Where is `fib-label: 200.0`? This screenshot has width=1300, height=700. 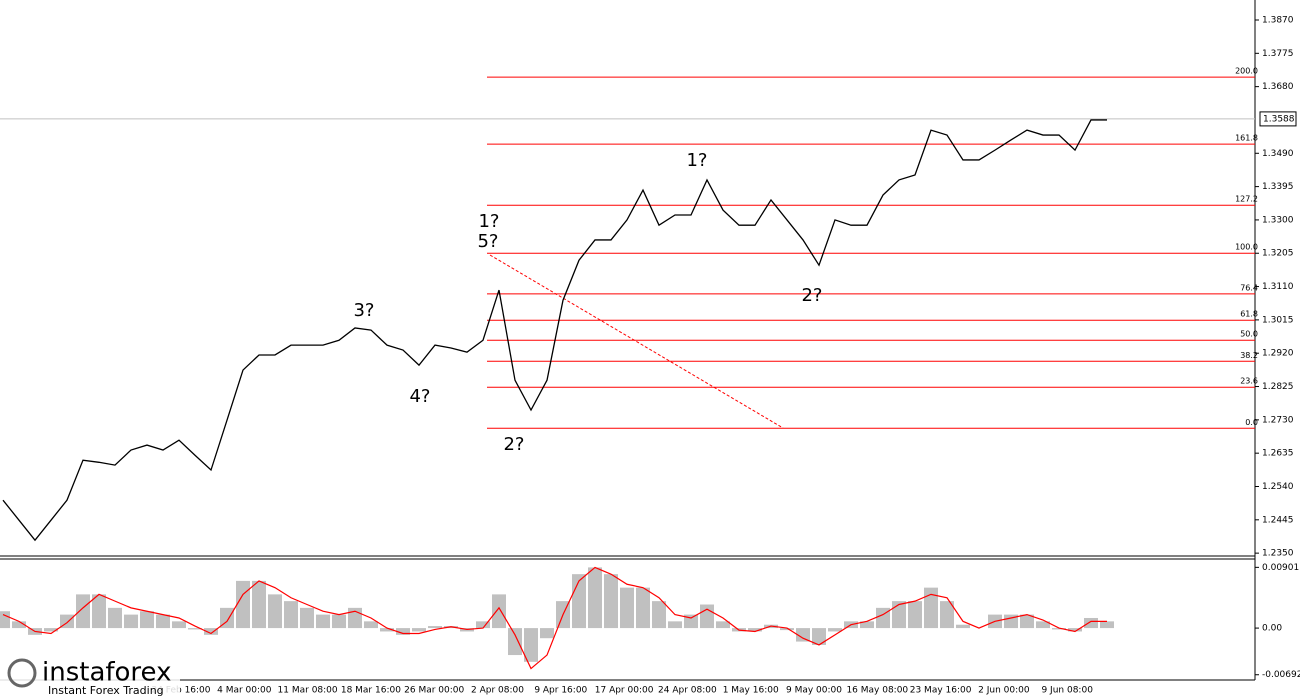 fib-label: 200.0 is located at coordinates (1246, 71).